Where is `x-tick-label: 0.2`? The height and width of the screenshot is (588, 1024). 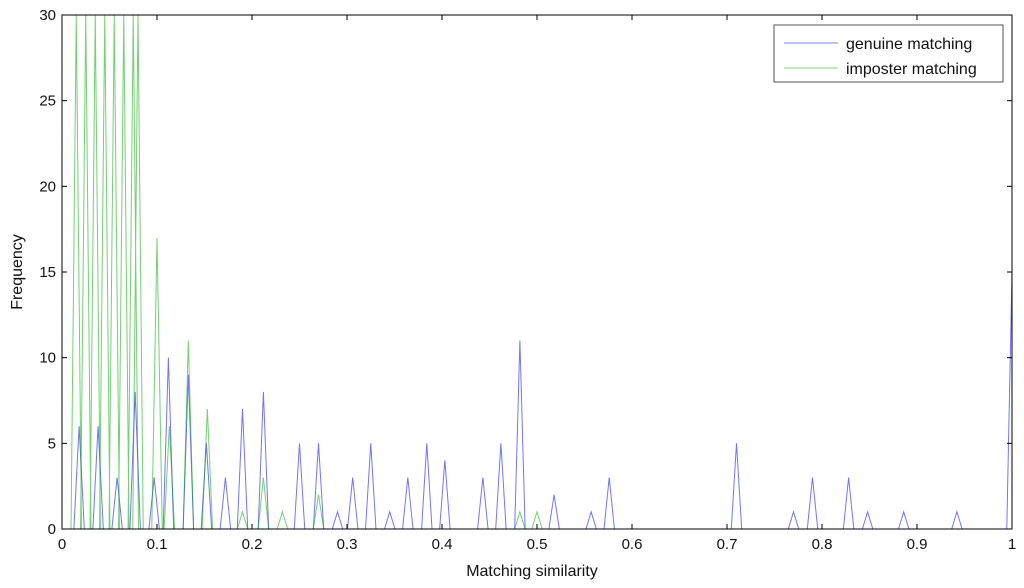
x-tick-label: 0.2 is located at coordinates (252, 544).